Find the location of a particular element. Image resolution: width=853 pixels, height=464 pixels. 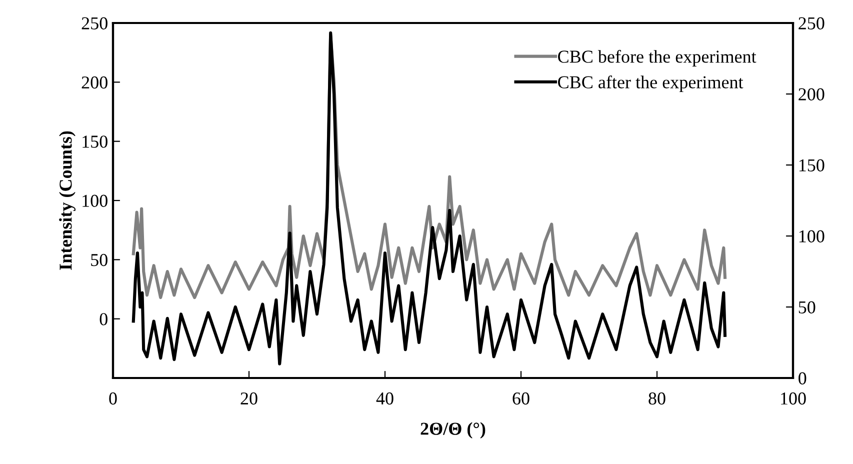

y2-tick-label: 150 is located at coordinates (811, 165).